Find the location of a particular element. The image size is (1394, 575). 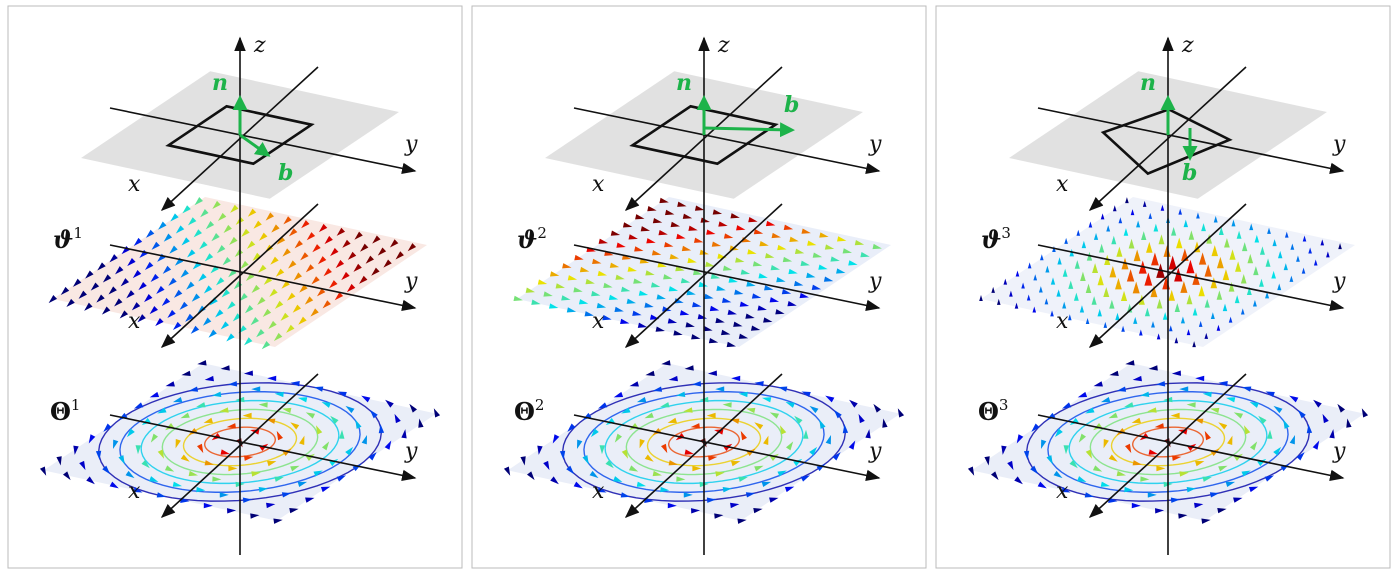

potential-index: 3 is located at coordinates (1004, 405).